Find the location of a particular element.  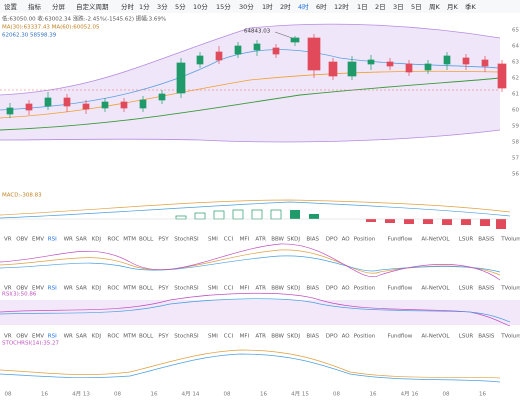

period-button: 2日 is located at coordinates (380, 7).